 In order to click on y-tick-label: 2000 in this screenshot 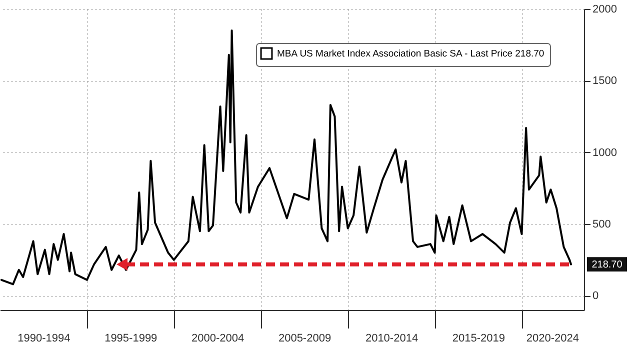, I will do `click(604, 10)`.